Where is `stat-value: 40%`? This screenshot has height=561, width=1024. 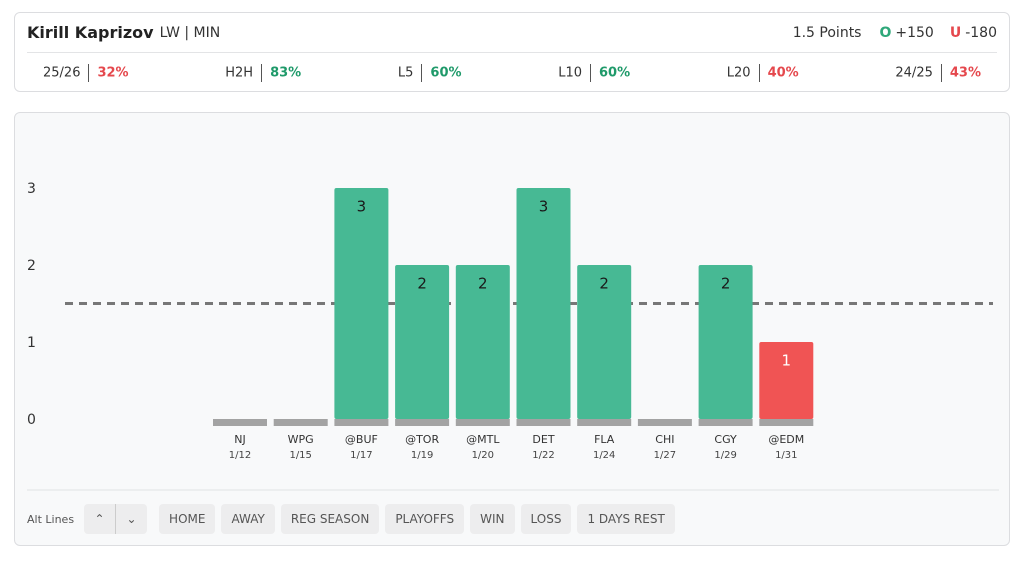
stat-value: 40% is located at coordinates (783, 73).